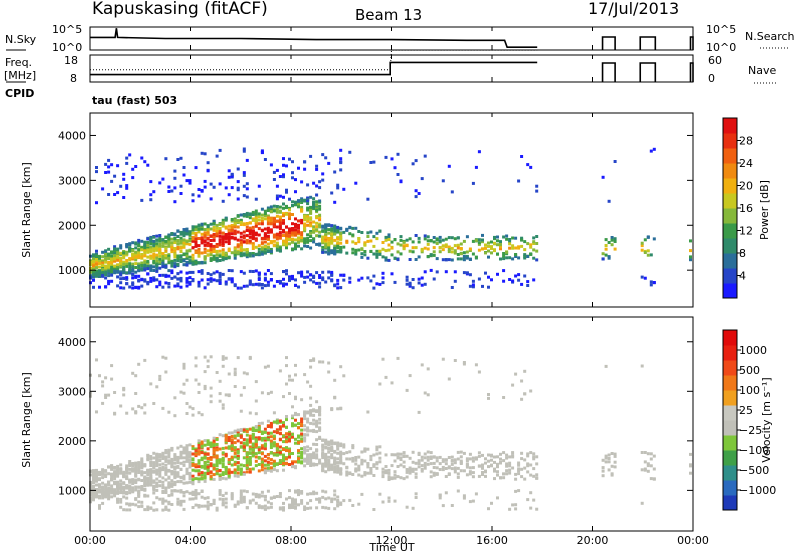 The image size is (800, 554). Describe the element at coordinates (608, 72) in the screenshot. I see `frequency-gated-segment` at that location.